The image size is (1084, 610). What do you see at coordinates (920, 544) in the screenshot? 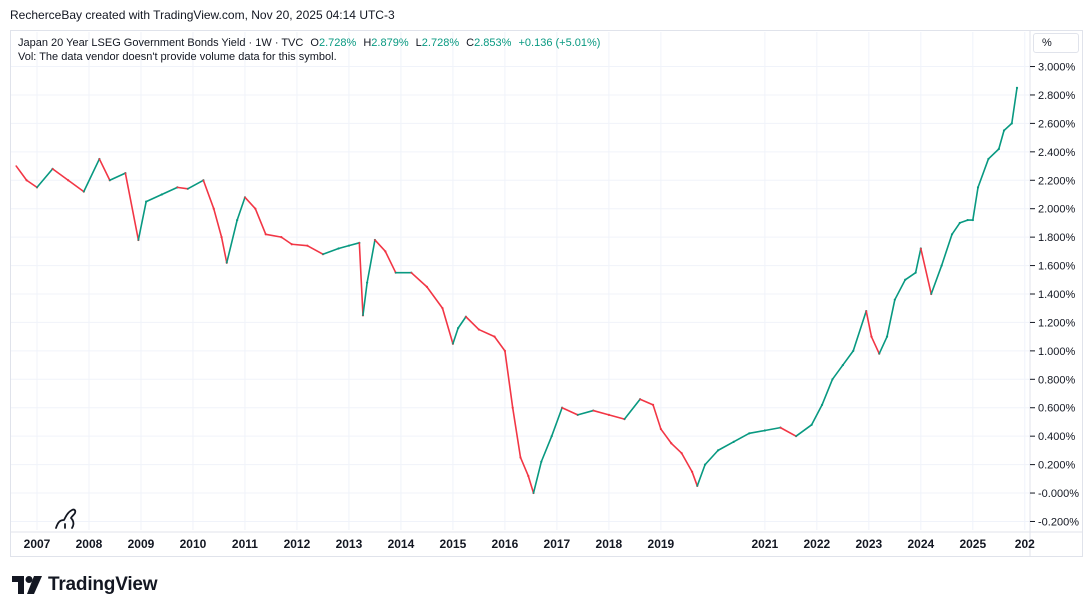
I see `x-tick-label: 2024` at bounding box center [920, 544].